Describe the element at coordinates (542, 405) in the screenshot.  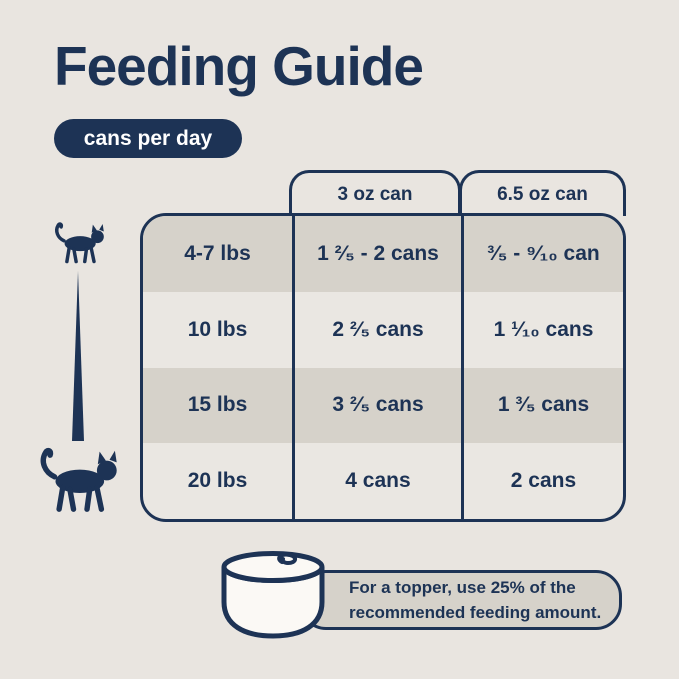
I see `large-can-cell: 1 ³⁄₅ cans` at that location.